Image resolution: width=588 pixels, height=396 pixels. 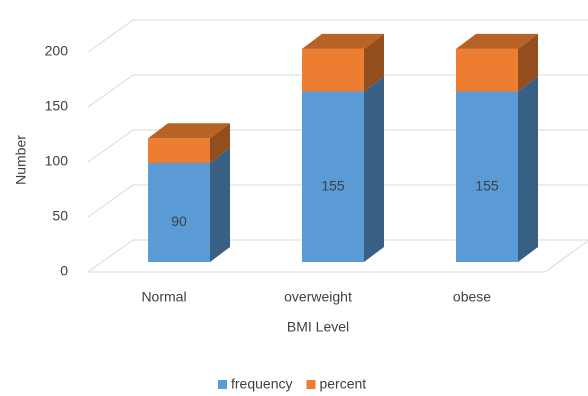 What do you see at coordinates (57, 161) in the screenshot?
I see `y-tick-label: 100` at bounding box center [57, 161].